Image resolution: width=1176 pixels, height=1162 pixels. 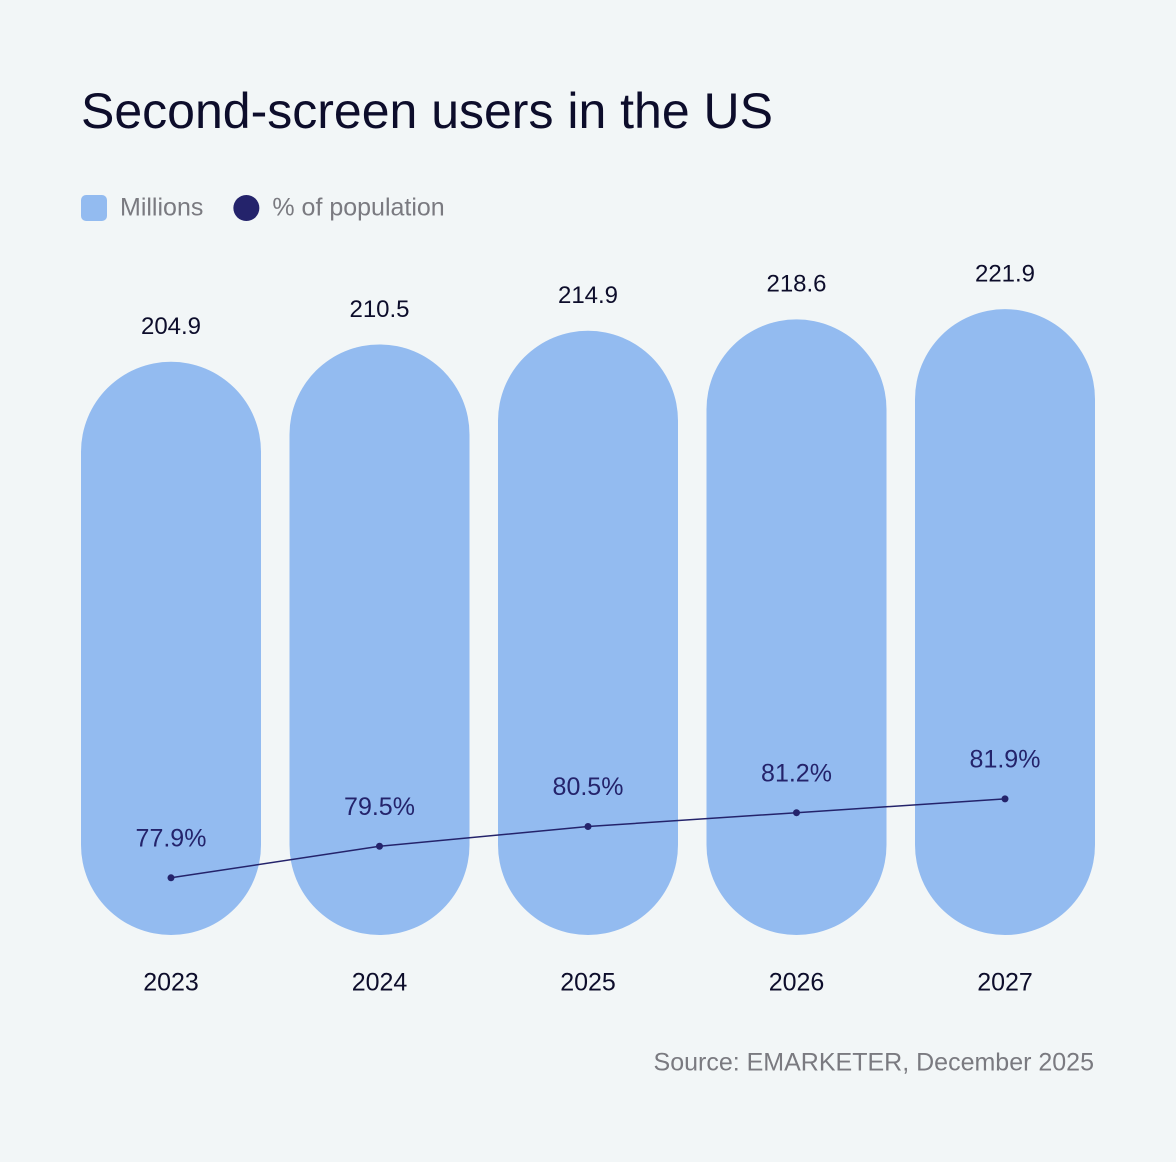 What do you see at coordinates (171, 838) in the screenshot?
I see `point-value-label: 77.9%` at bounding box center [171, 838].